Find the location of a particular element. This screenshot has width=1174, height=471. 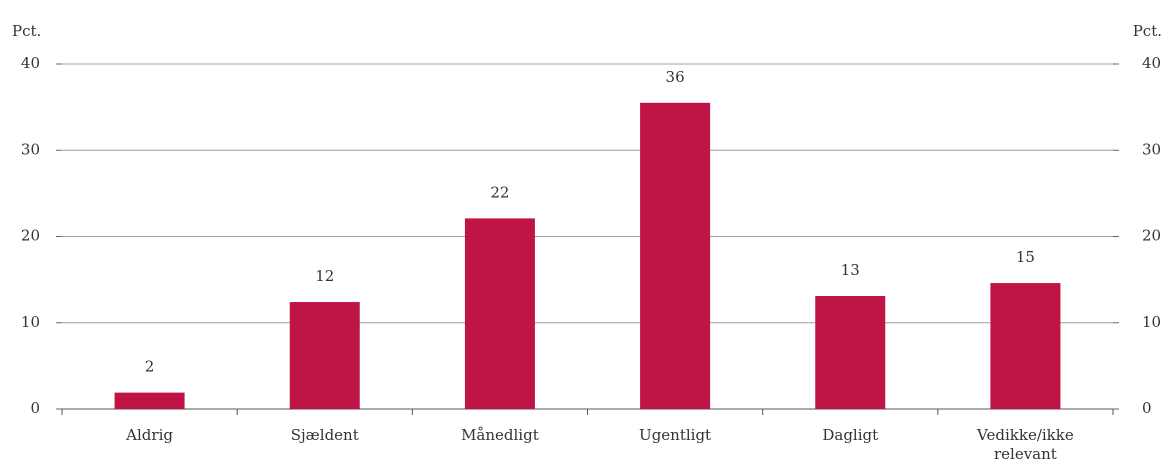

x-tick-label-box: Ugentligt is located at coordinates (675, 435).